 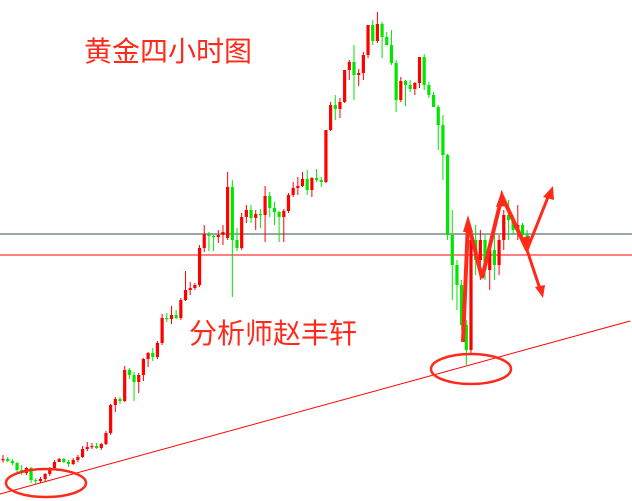 I want to click on chart-title: 黄金四小时图, so click(x=168, y=51).